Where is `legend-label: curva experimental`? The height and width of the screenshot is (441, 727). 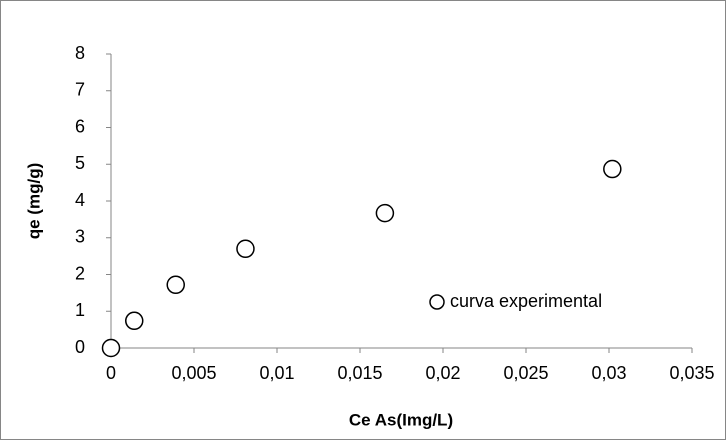
legend-label: curva experimental is located at coordinates (526, 301).